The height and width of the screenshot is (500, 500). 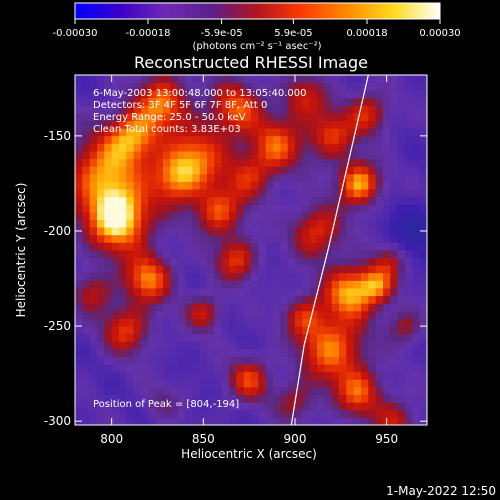 I want to click on colorbar-tick-label: -0.00018, so click(x=148, y=33).